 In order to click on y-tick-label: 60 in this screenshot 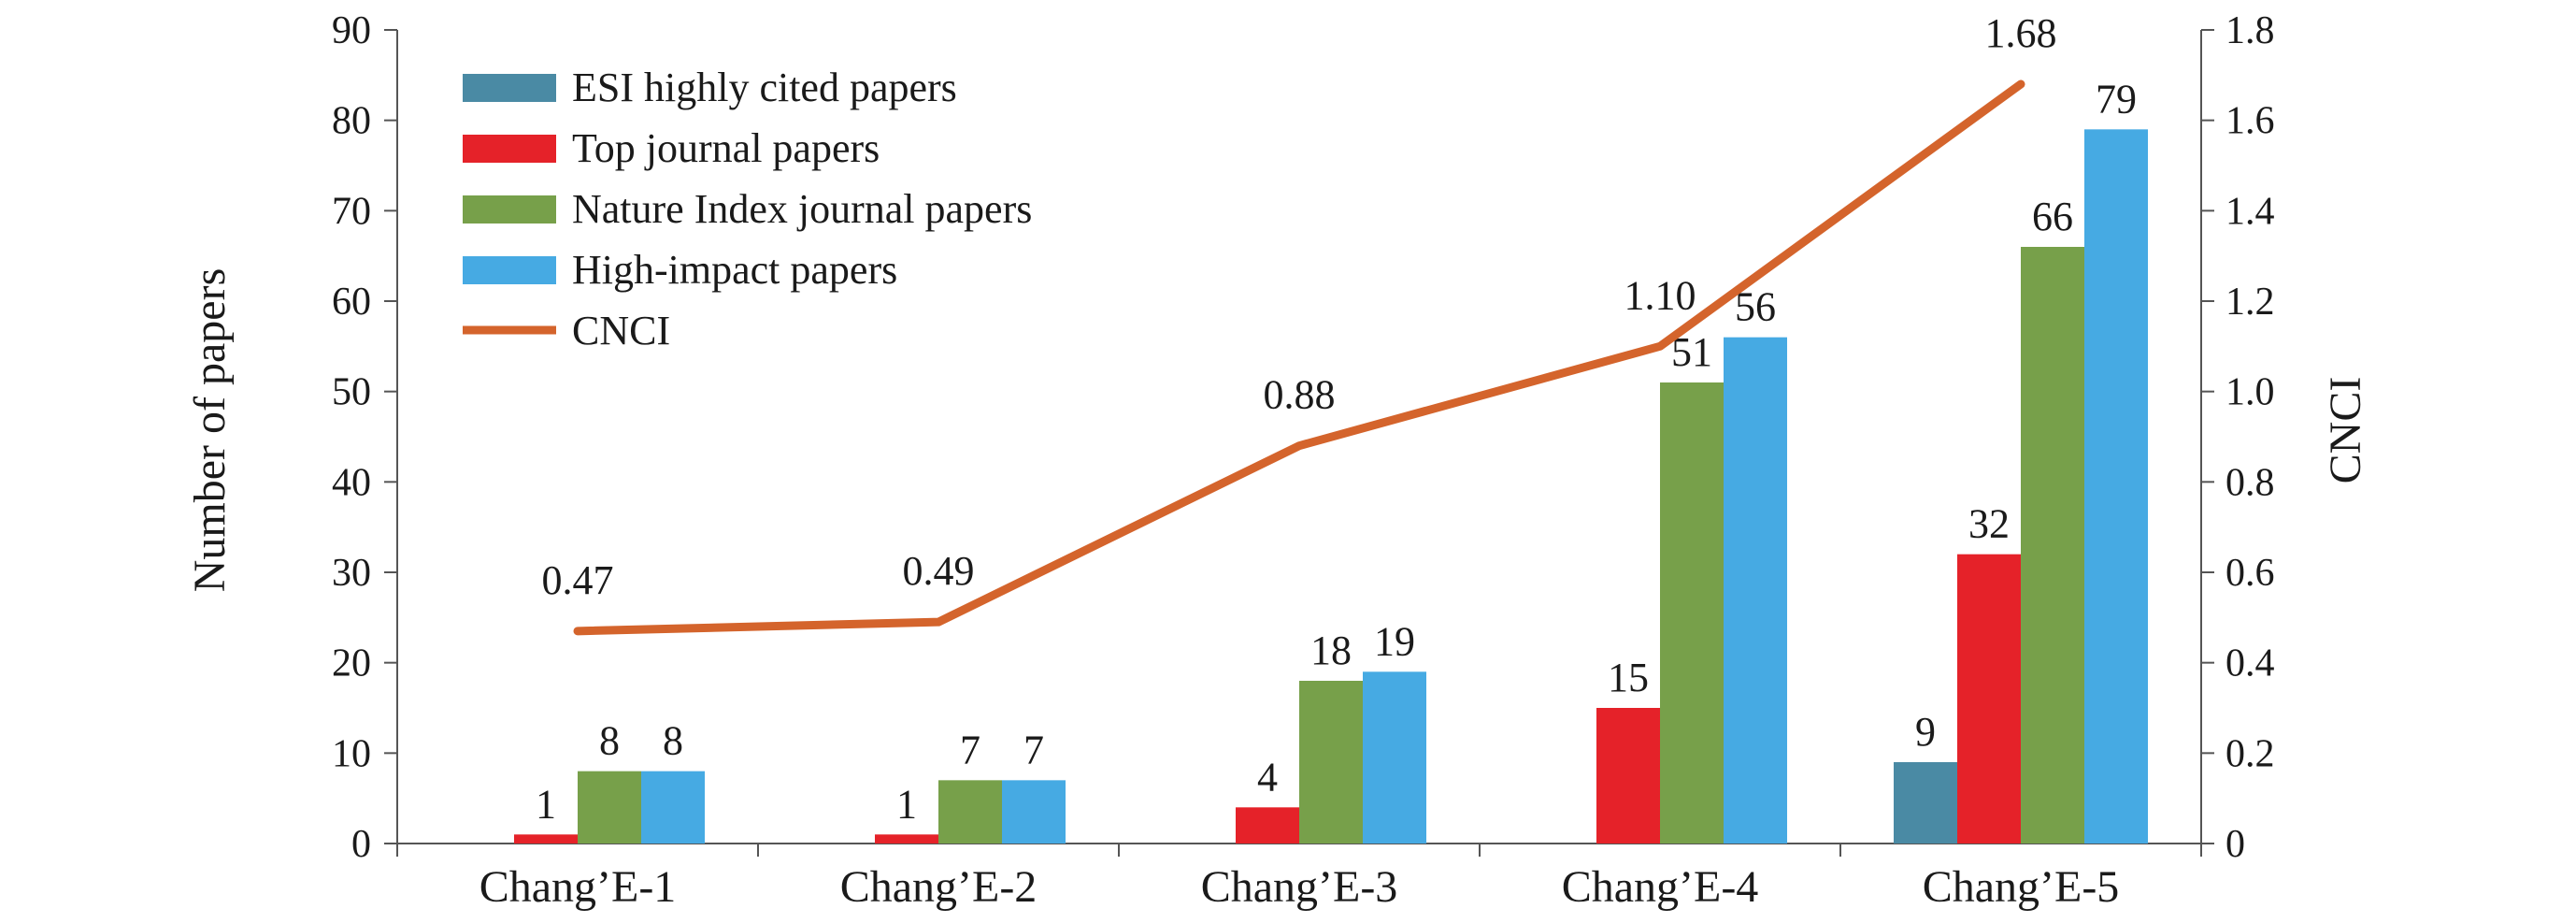, I will do `click(351, 302)`.